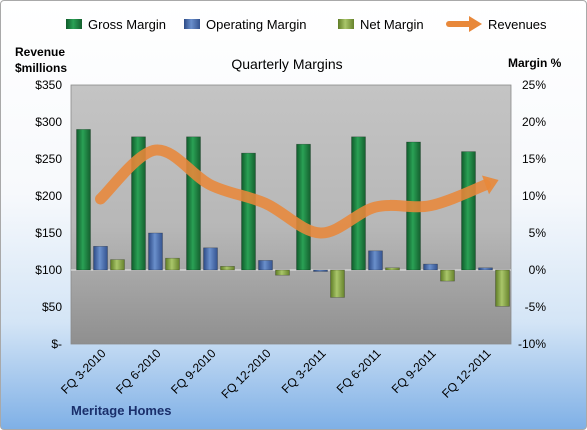 The height and width of the screenshot is (430, 587). I want to click on bar-gross-margin-fq-12-2011, so click(468, 211).